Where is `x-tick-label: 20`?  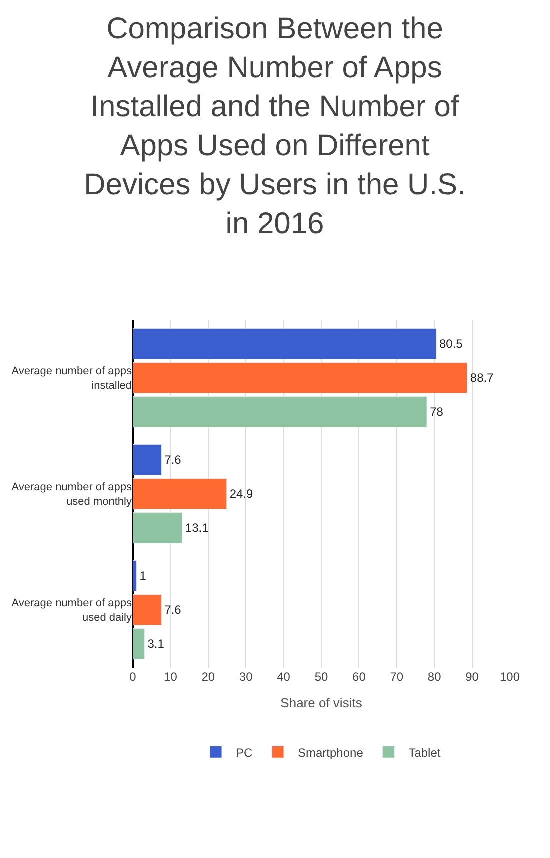 x-tick-label: 20 is located at coordinates (209, 677).